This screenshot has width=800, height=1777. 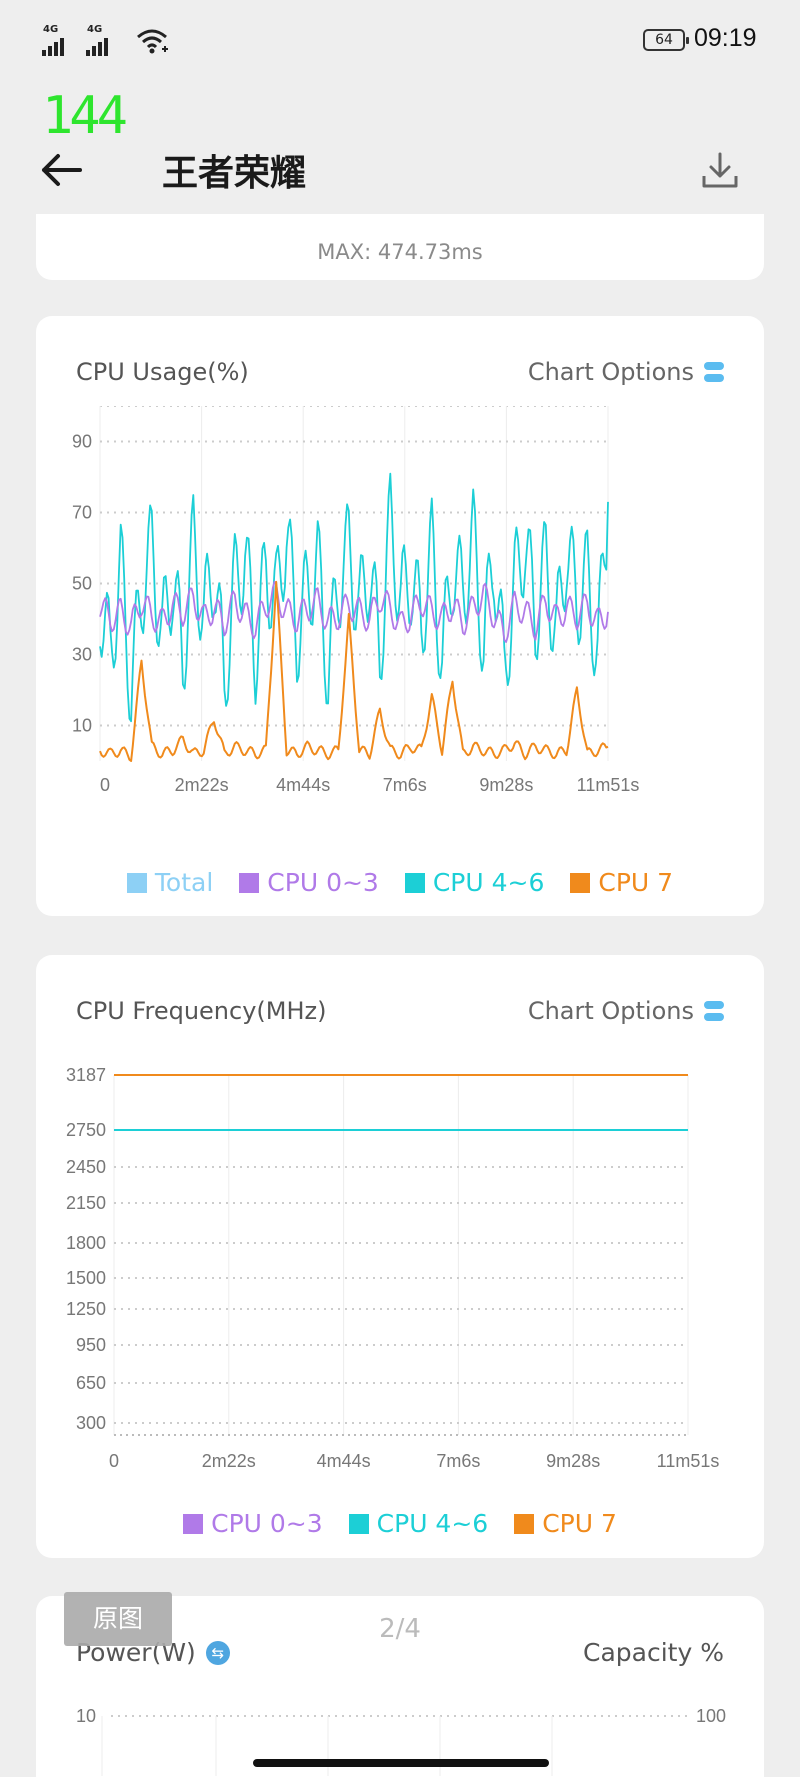 What do you see at coordinates (162, 372) in the screenshot?
I see `cpu-usage-title: CPU Usage(%)` at bounding box center [162, 372].